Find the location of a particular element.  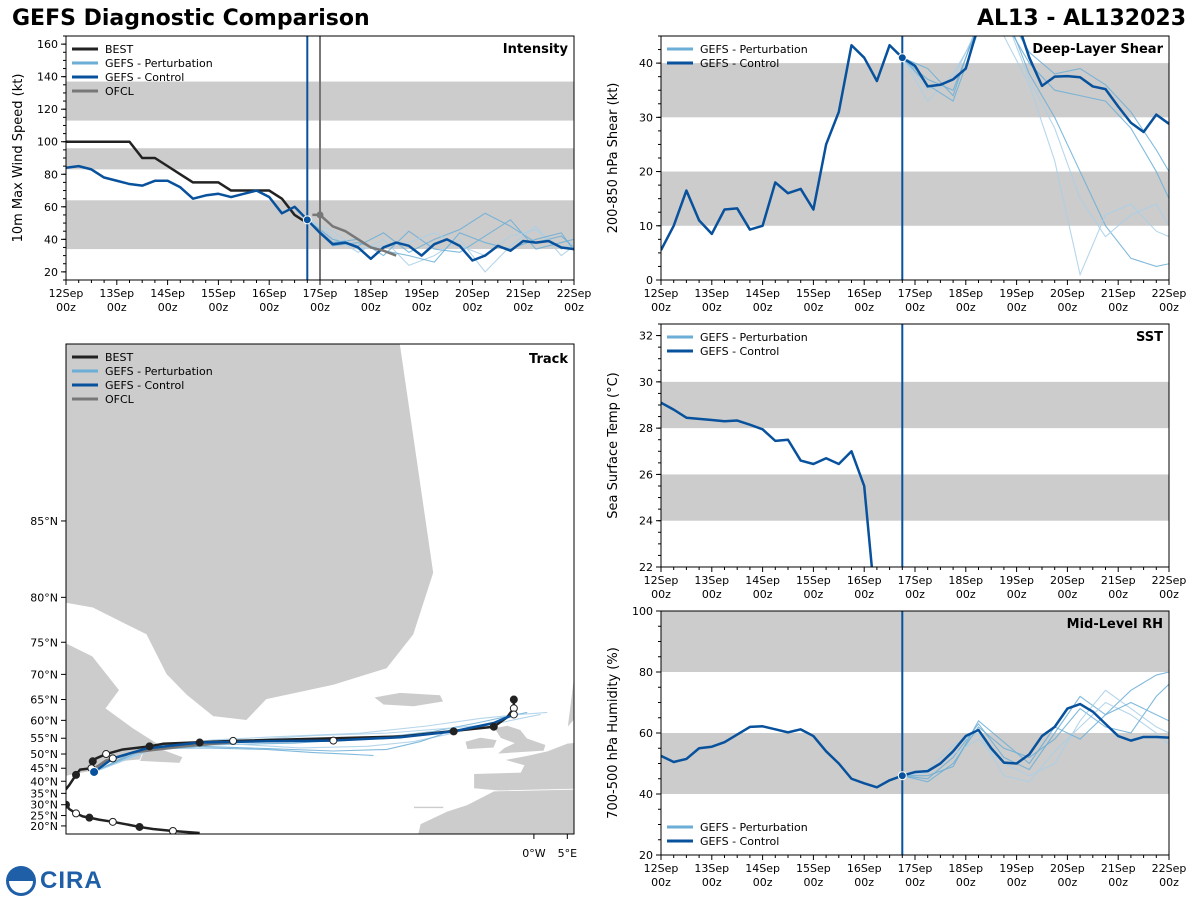

ireland-land is located at coordinates (481, 743).